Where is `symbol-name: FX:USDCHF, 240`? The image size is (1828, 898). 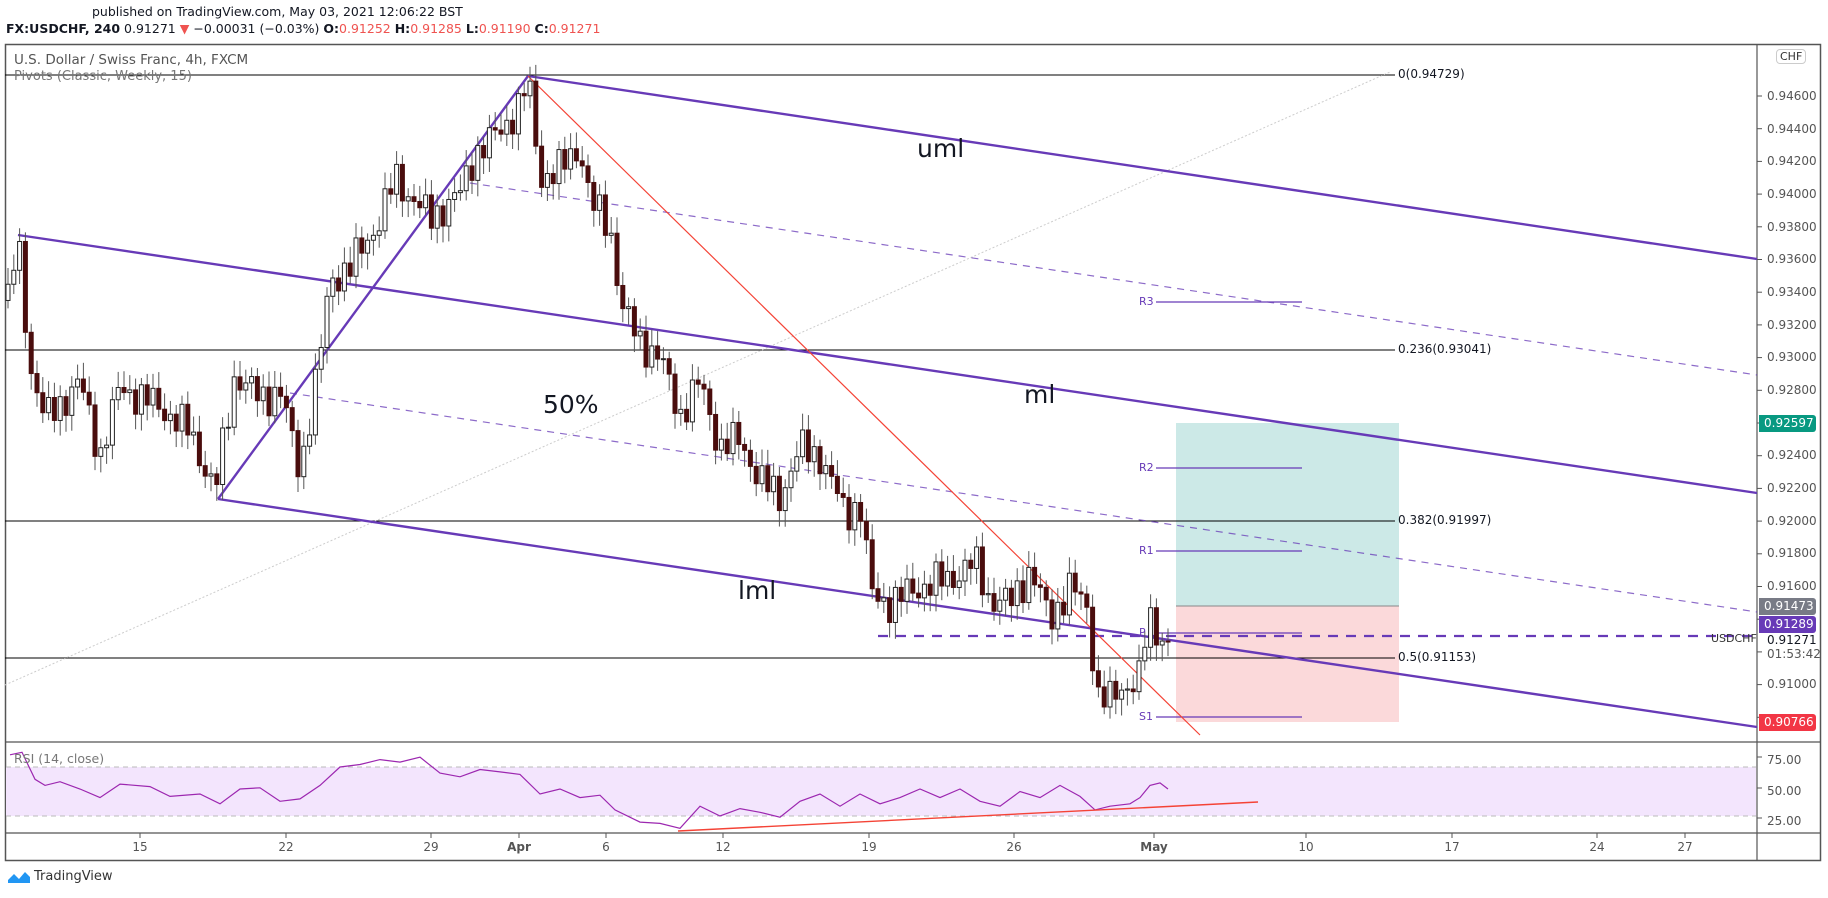
symbol-name: FX:USDCHF, 240 is located at coordinates (63, 28).